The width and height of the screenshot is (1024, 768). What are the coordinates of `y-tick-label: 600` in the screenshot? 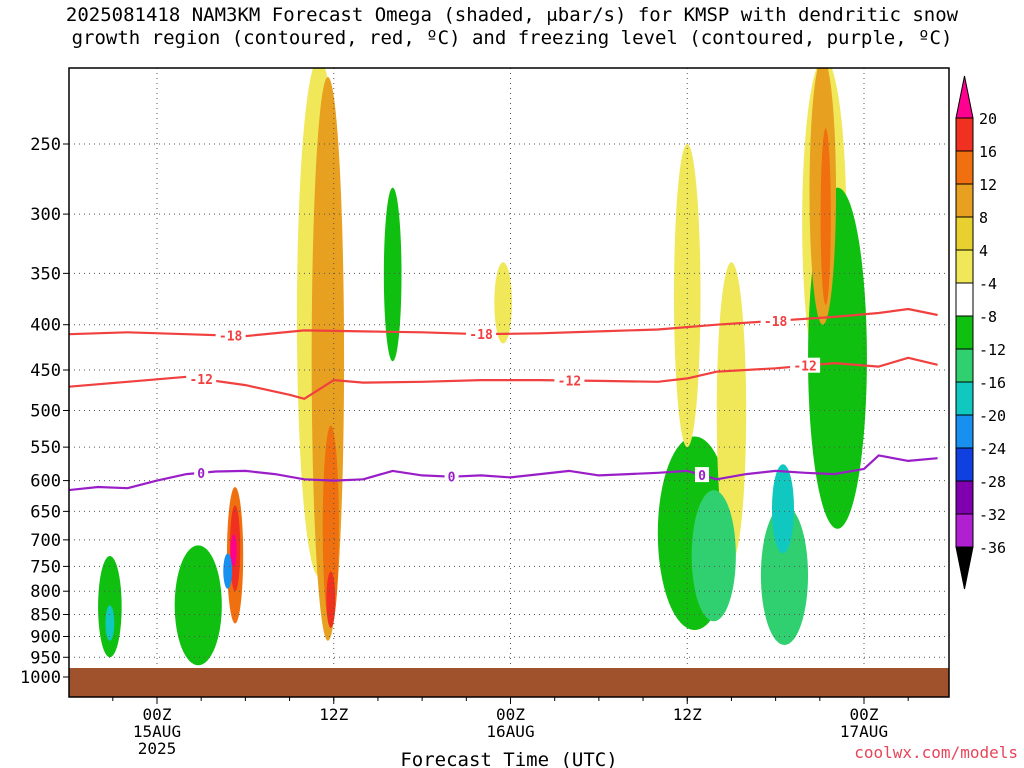 It's located at (45, 482).